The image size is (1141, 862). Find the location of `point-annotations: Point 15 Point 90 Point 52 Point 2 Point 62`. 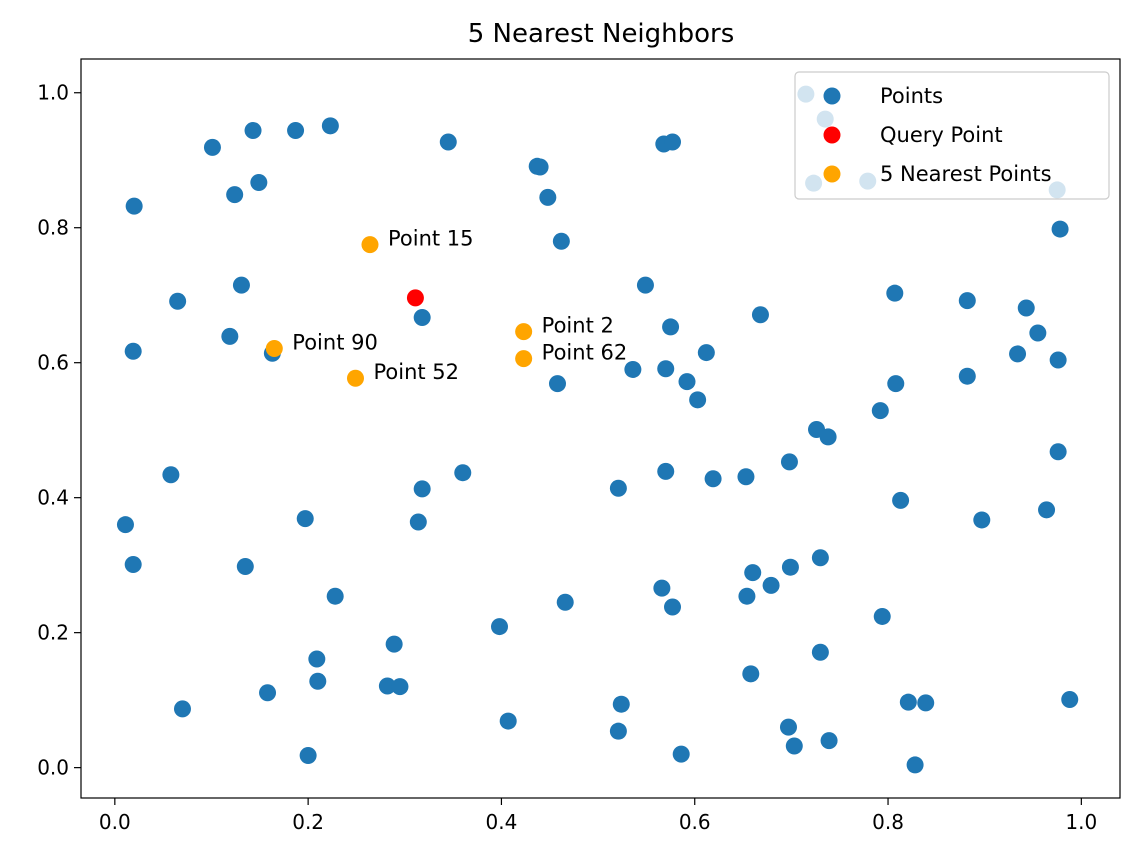

point-annotations: Point 15 Point 90 Point 52 Point 2 Point 62 is located at coordinates (459, 306).